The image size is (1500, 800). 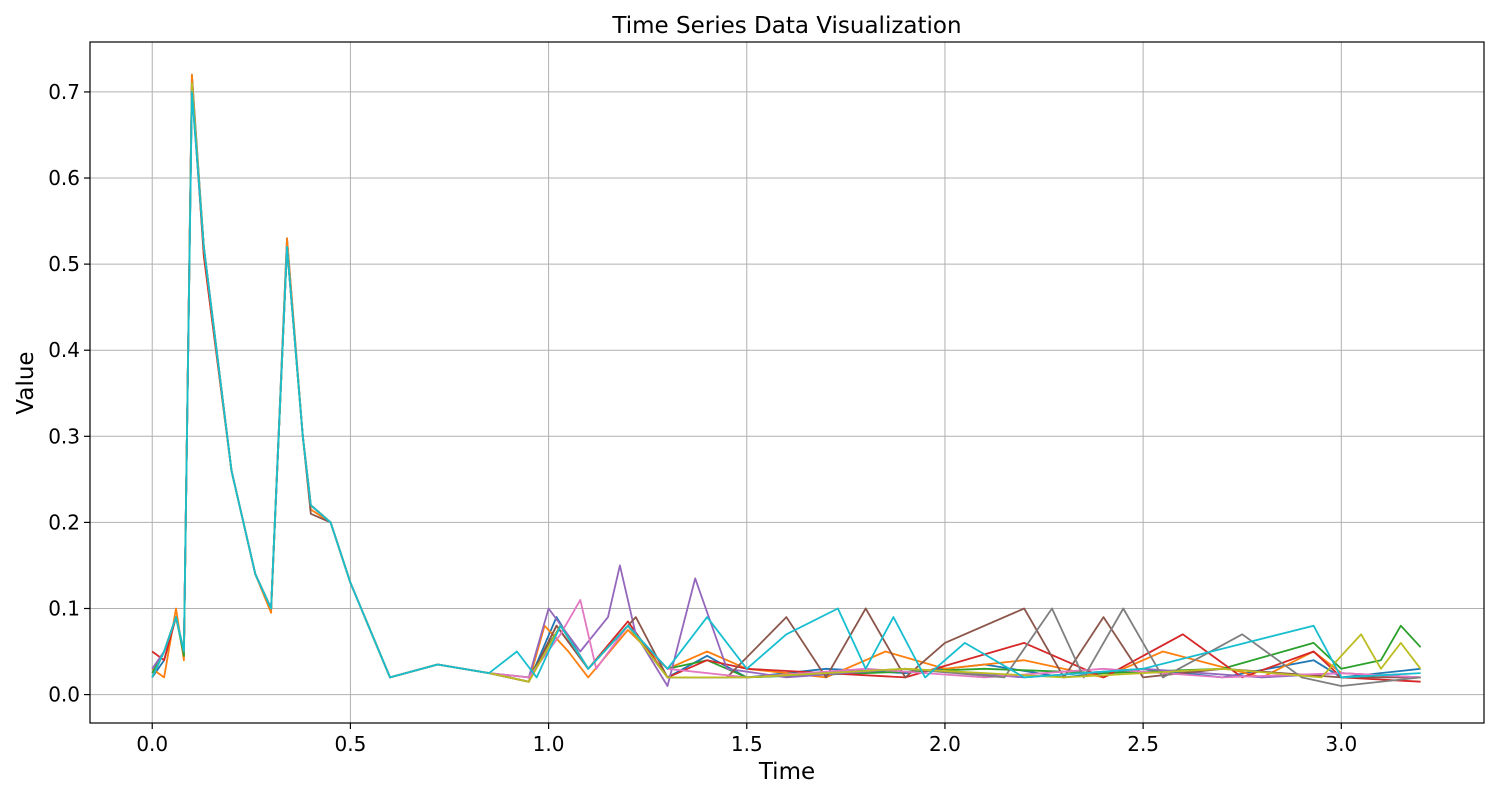 I want to click on y-tick-label: 0.5, so click(x=64, y=264).